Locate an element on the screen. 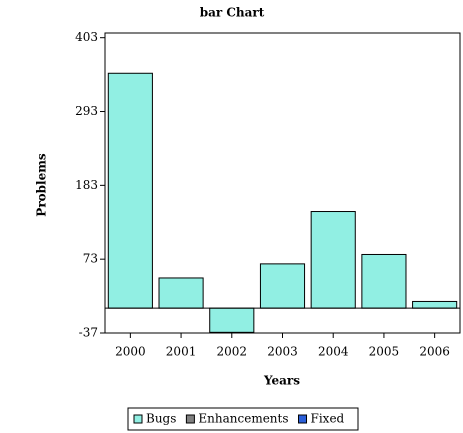 The height and width of the screenshot is (433, 463). y-tick-label: 73 is located at coordinates (90, 259).